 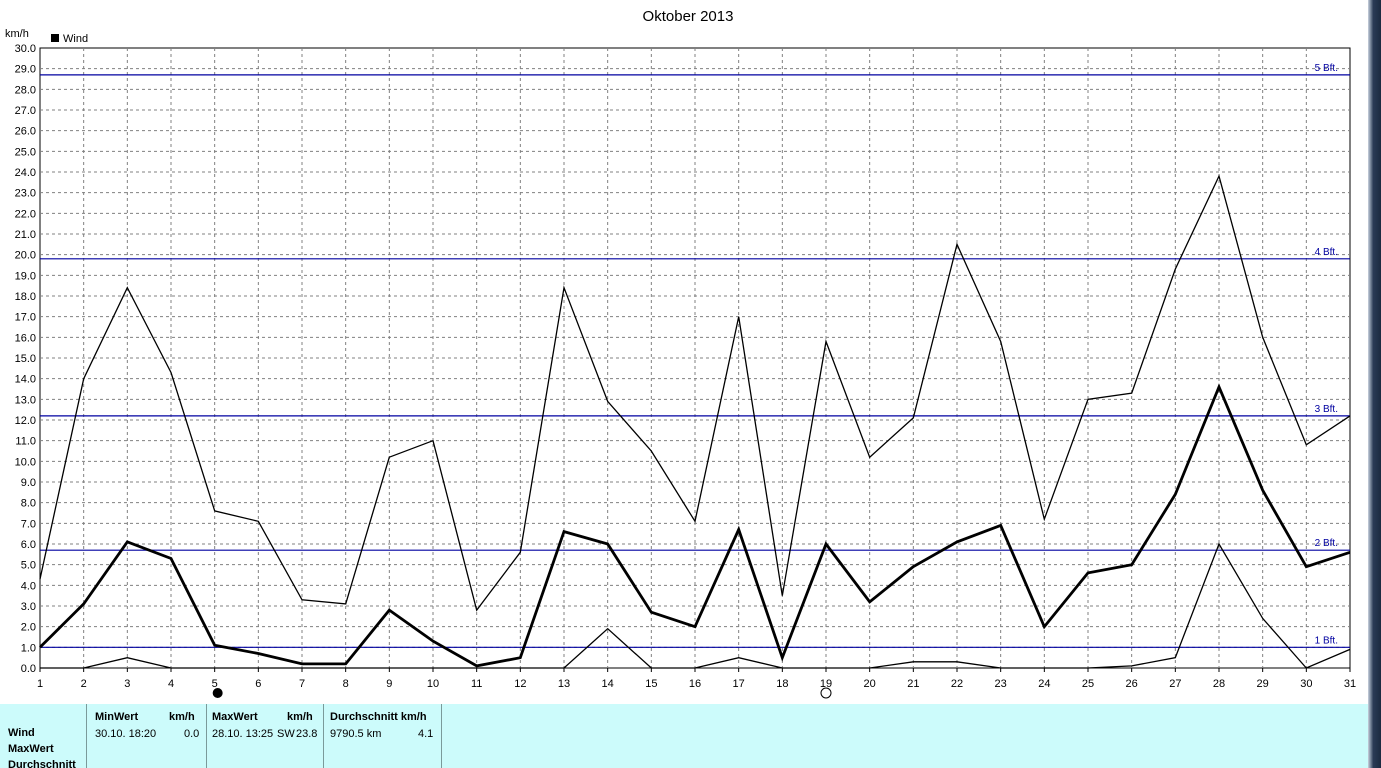 What do you see at coordinates (383, 736) in the screenshot?
I see `average-column: Durchschnitt km/h 9790.5 km 4.1` at bounding box center [383, 736].